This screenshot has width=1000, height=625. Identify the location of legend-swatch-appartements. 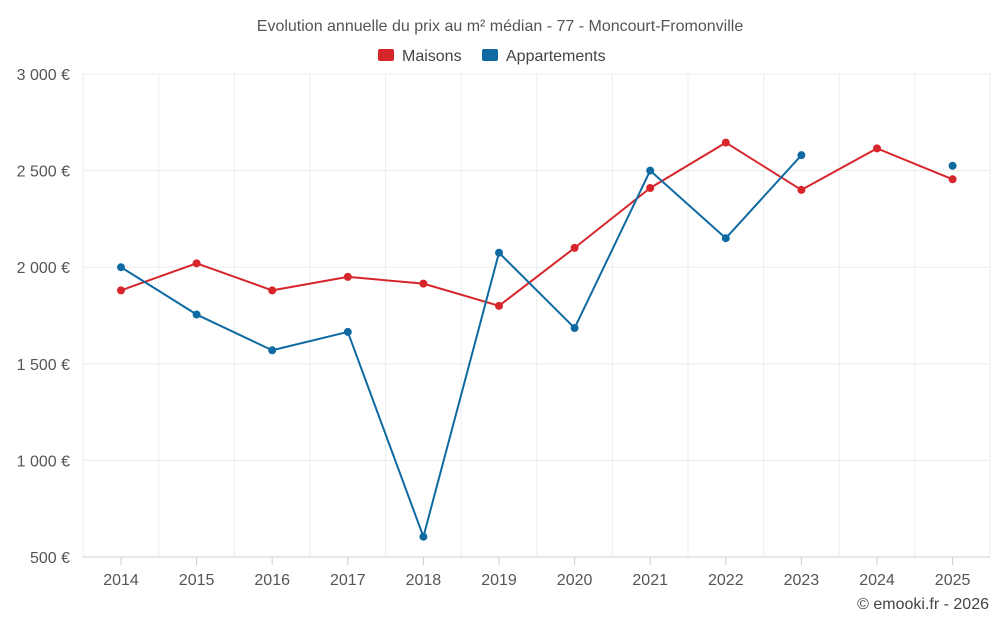
(490, 55).